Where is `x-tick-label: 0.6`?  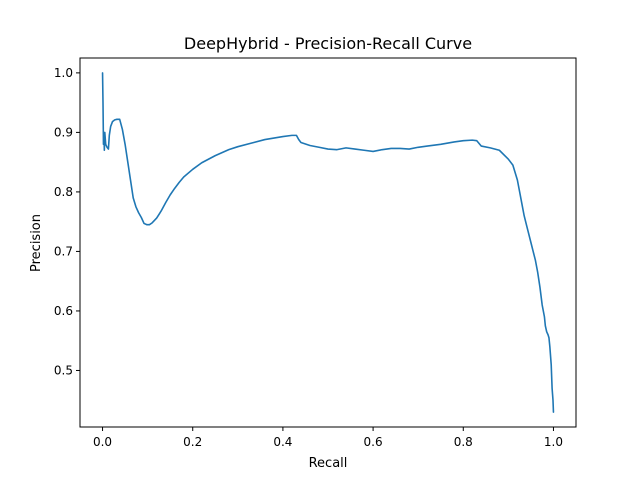
x-tick-label: 0.6 is located at coordinates (373, 442).